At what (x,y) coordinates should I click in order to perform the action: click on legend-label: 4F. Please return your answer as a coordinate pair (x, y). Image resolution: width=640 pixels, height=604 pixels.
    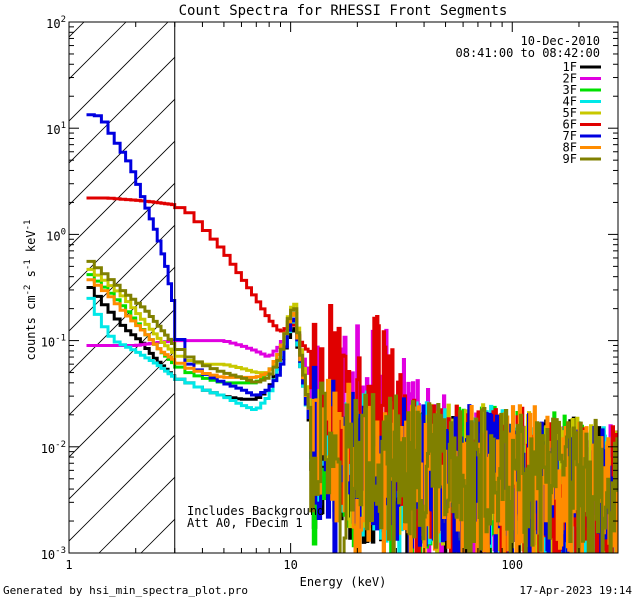
    Looking at the image, I should click on (570, 102).